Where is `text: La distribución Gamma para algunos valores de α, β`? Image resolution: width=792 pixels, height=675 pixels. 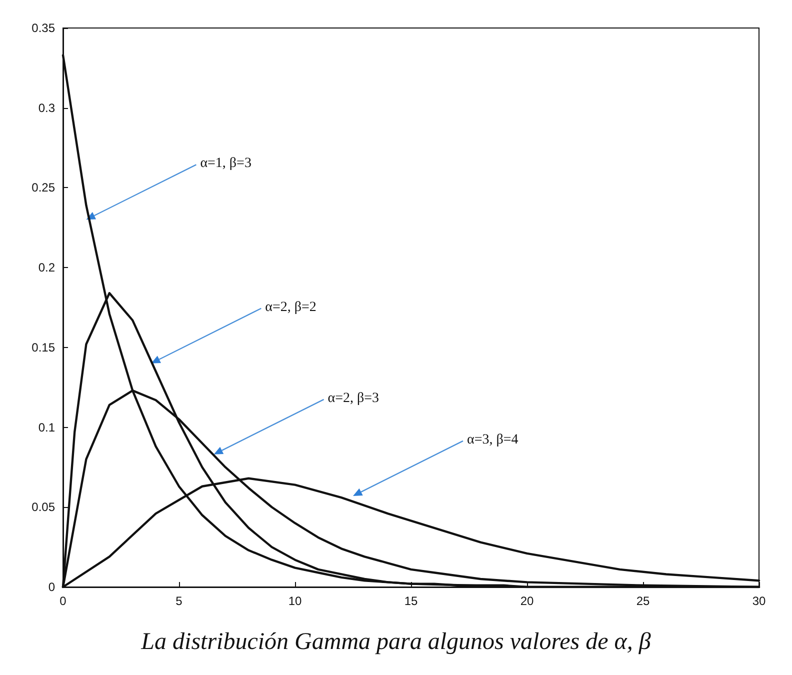 text: La distribución Gamma para algunos valores de α, β is located at coordinates (395, 642).